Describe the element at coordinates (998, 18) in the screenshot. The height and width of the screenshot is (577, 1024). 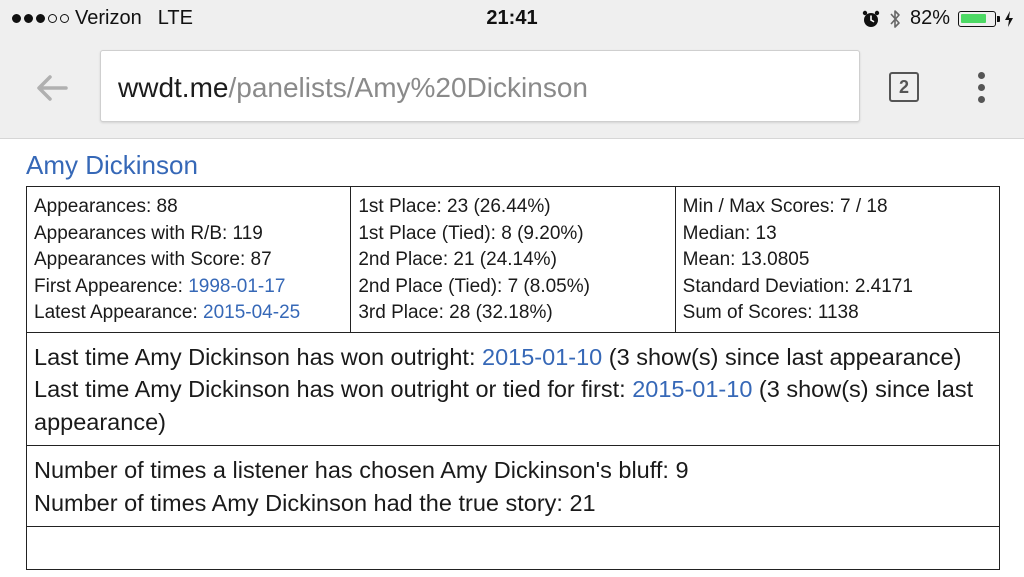
I see `battery-tip` at that location.